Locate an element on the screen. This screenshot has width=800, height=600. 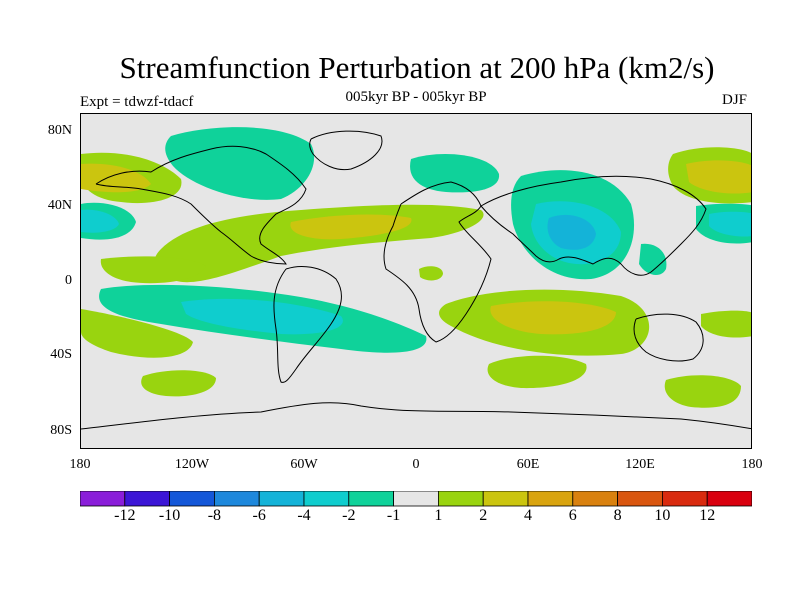
colorbar is located at coordinates (416, 499).